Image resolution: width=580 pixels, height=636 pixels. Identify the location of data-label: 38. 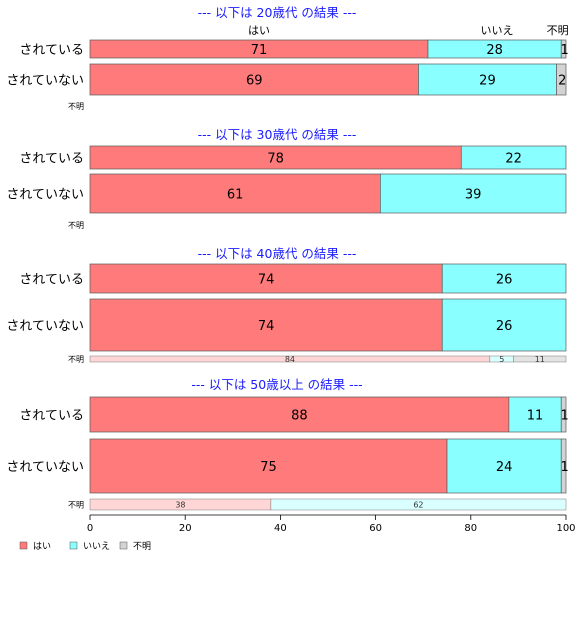
(180, 505).